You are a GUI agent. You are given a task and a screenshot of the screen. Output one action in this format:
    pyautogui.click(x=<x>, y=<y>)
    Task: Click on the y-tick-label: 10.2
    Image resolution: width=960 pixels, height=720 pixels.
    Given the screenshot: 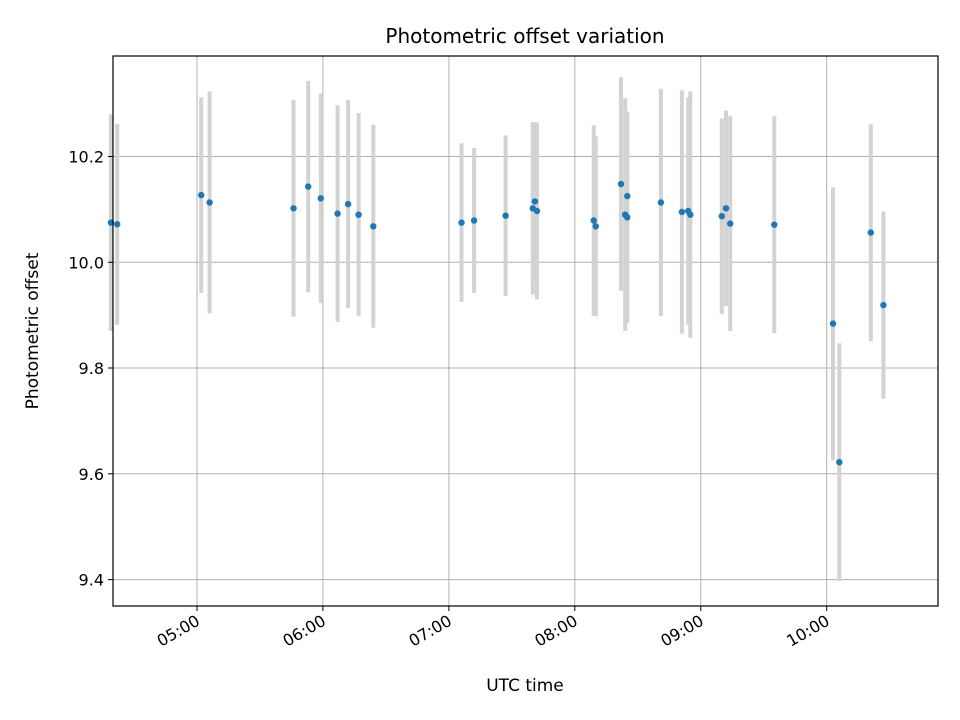 What is the action you would take?
    pyautogui.click(x=86, y=157)
    